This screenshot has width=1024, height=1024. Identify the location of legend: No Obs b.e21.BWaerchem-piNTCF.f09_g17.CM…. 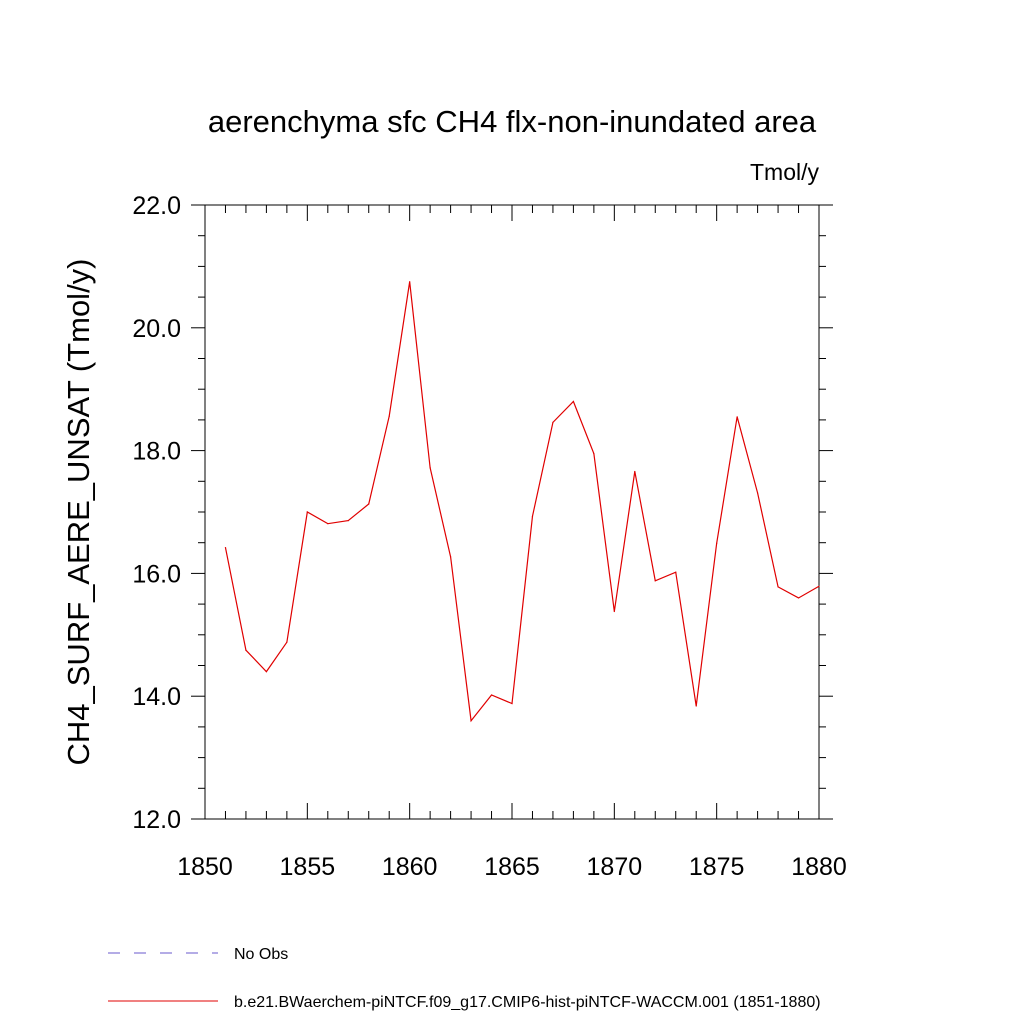
(464, 978).